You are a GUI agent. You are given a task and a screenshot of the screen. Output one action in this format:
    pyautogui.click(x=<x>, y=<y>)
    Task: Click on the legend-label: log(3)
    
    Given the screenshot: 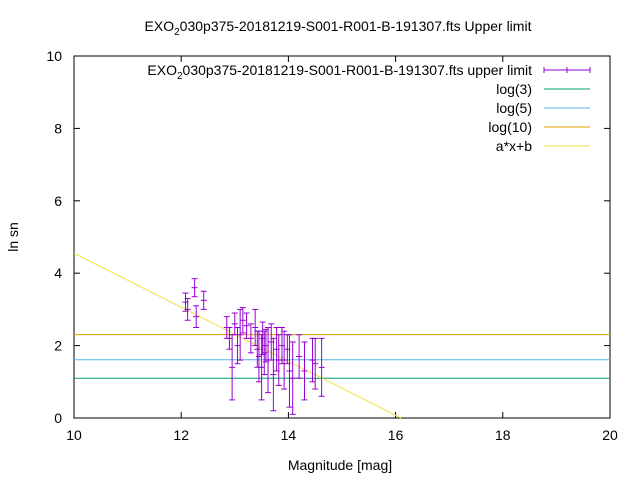 What is the action you would take?
    pyautogui.click(x=514, y=89)
    